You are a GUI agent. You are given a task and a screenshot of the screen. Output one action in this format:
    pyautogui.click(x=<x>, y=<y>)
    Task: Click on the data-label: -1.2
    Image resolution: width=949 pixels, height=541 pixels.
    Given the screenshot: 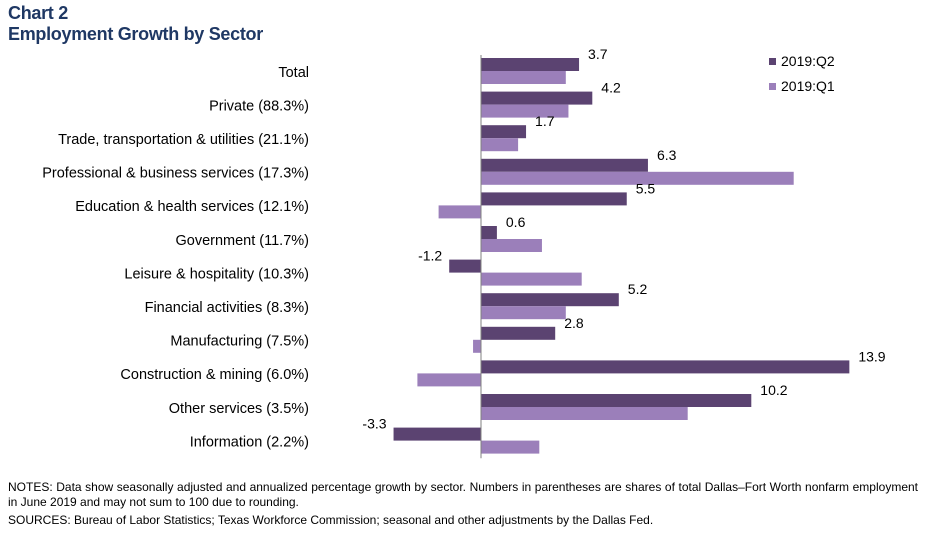 What is the action you would take?
    pyautogui.click(x=430, y=256)
    